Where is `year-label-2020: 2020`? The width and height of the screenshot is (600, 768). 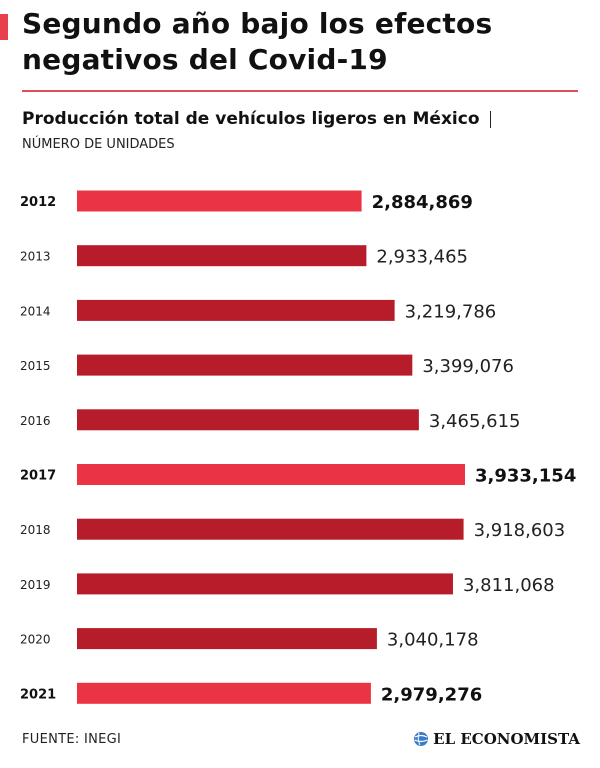
year-label-2020: 2020 is located at coordinates (35, 640).